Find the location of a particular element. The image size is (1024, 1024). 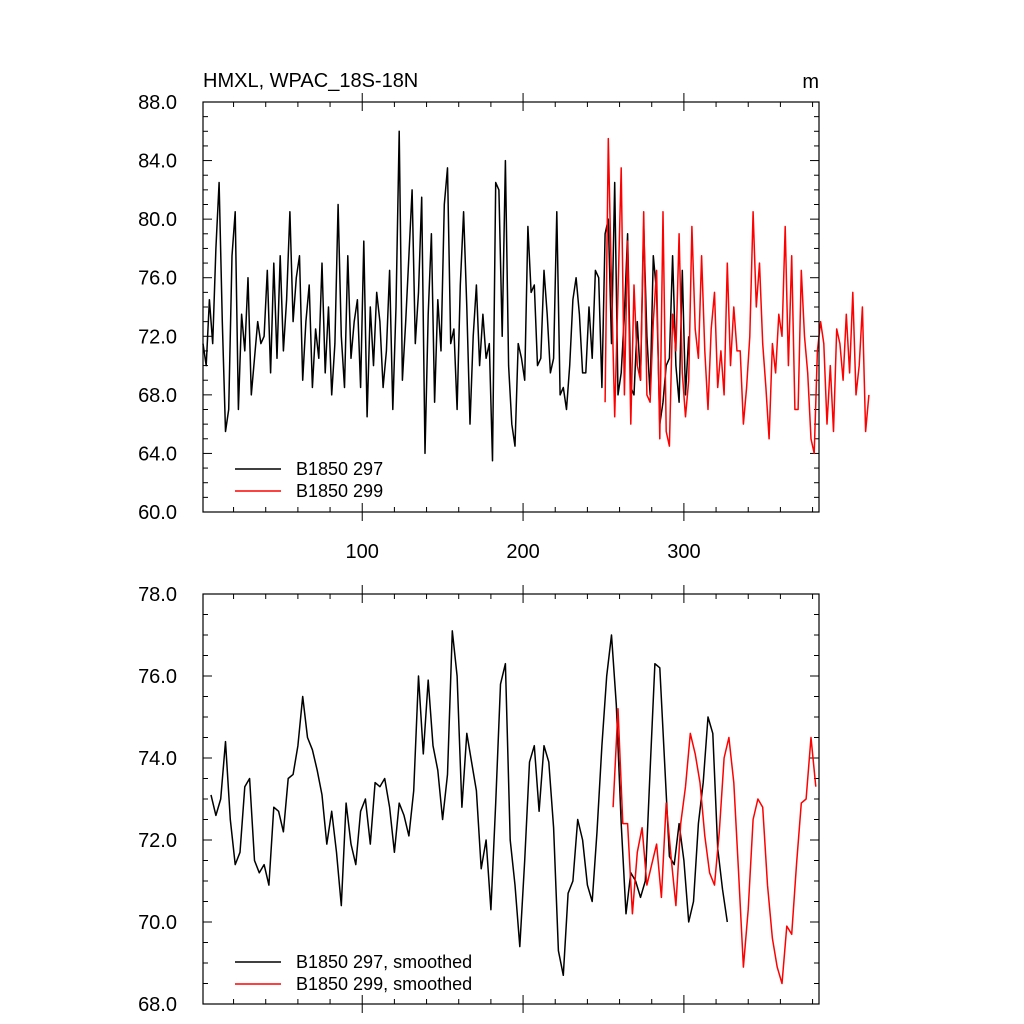

y-tick-label: 88.0 is located at coordinates (157, 103).